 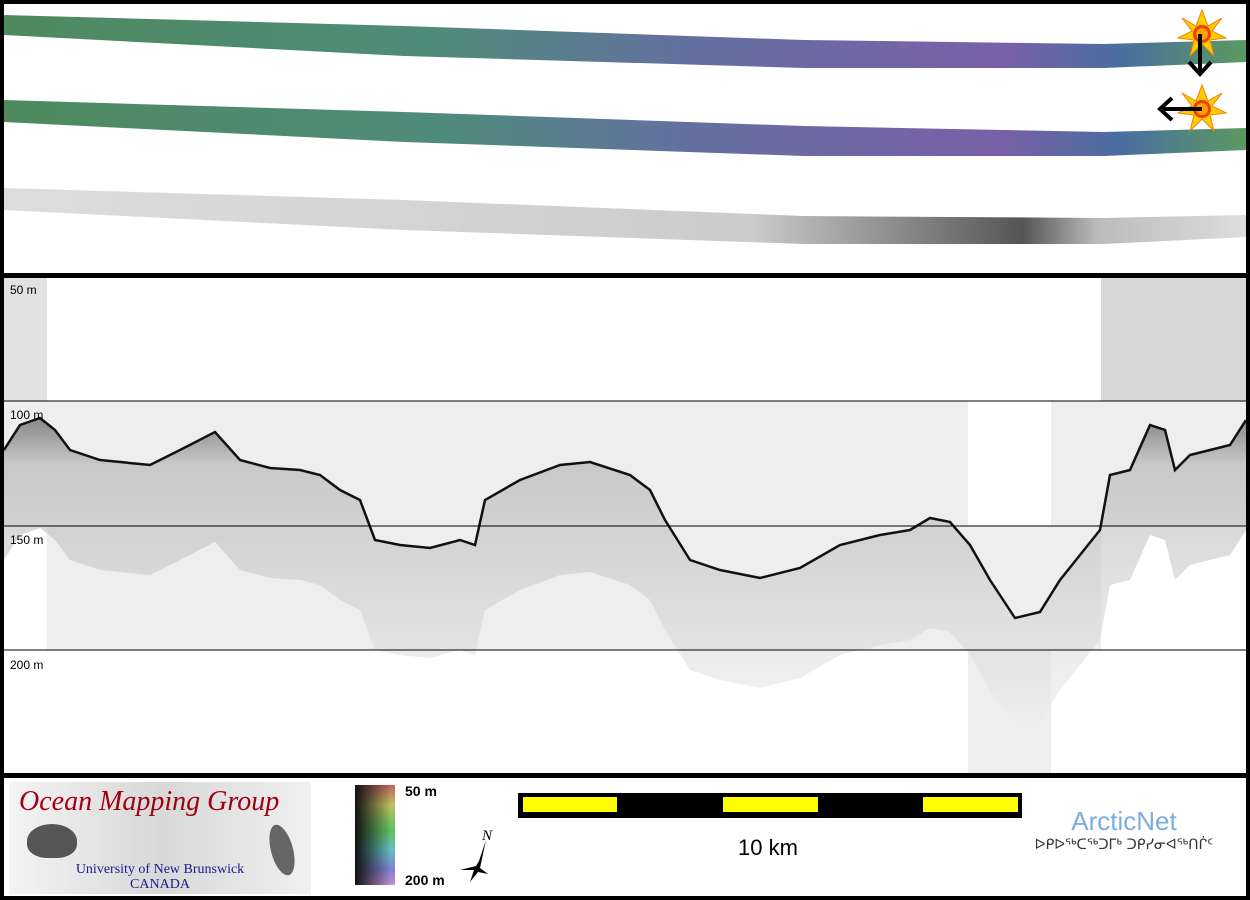 What do you see at coordinates (27, 540) in the screenshot?
I see `depth-label-150: 150 m` at bounding box center [27, 540].